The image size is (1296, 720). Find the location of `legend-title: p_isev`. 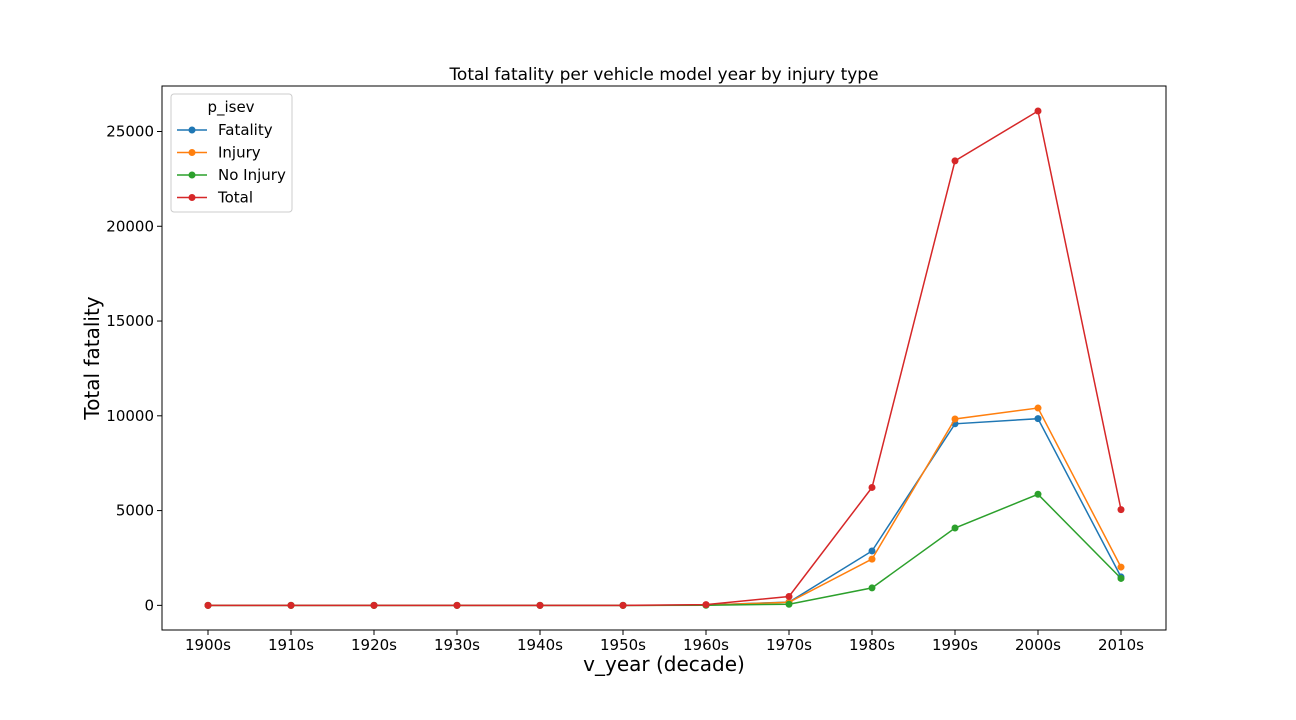

legend-title: p_isev is located at coordinates (230, 107).